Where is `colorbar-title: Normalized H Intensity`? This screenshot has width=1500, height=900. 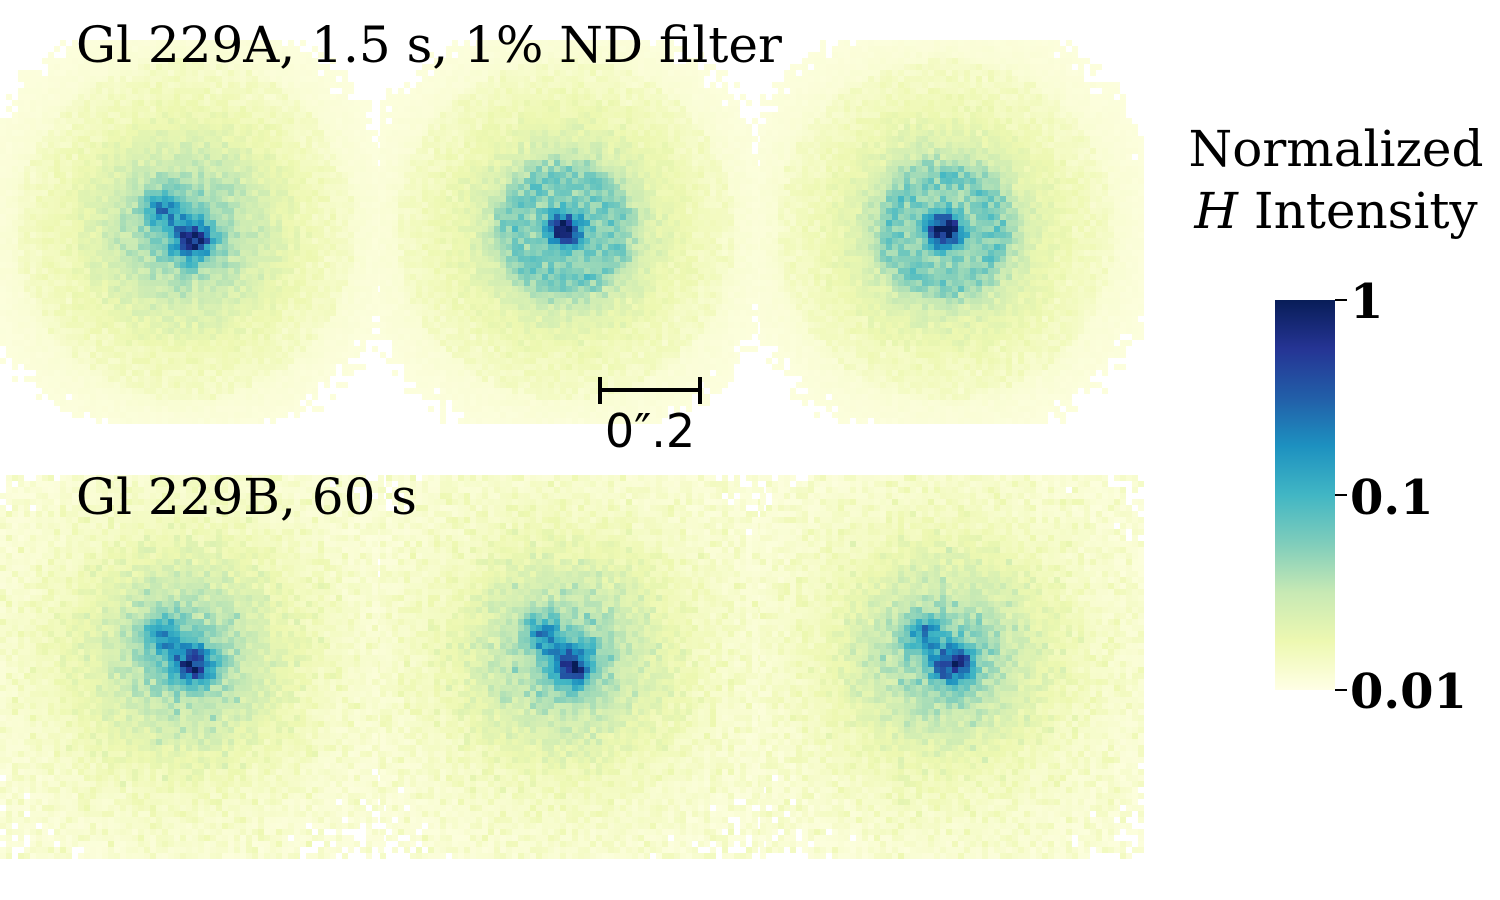 colorbar-title: Normalized H Intensity is located at coordinates (1336, 180).